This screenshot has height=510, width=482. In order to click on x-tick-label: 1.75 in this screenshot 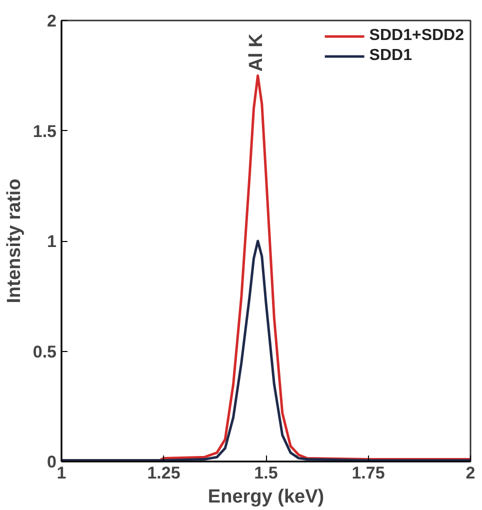, I will do `click(368, 473)`.